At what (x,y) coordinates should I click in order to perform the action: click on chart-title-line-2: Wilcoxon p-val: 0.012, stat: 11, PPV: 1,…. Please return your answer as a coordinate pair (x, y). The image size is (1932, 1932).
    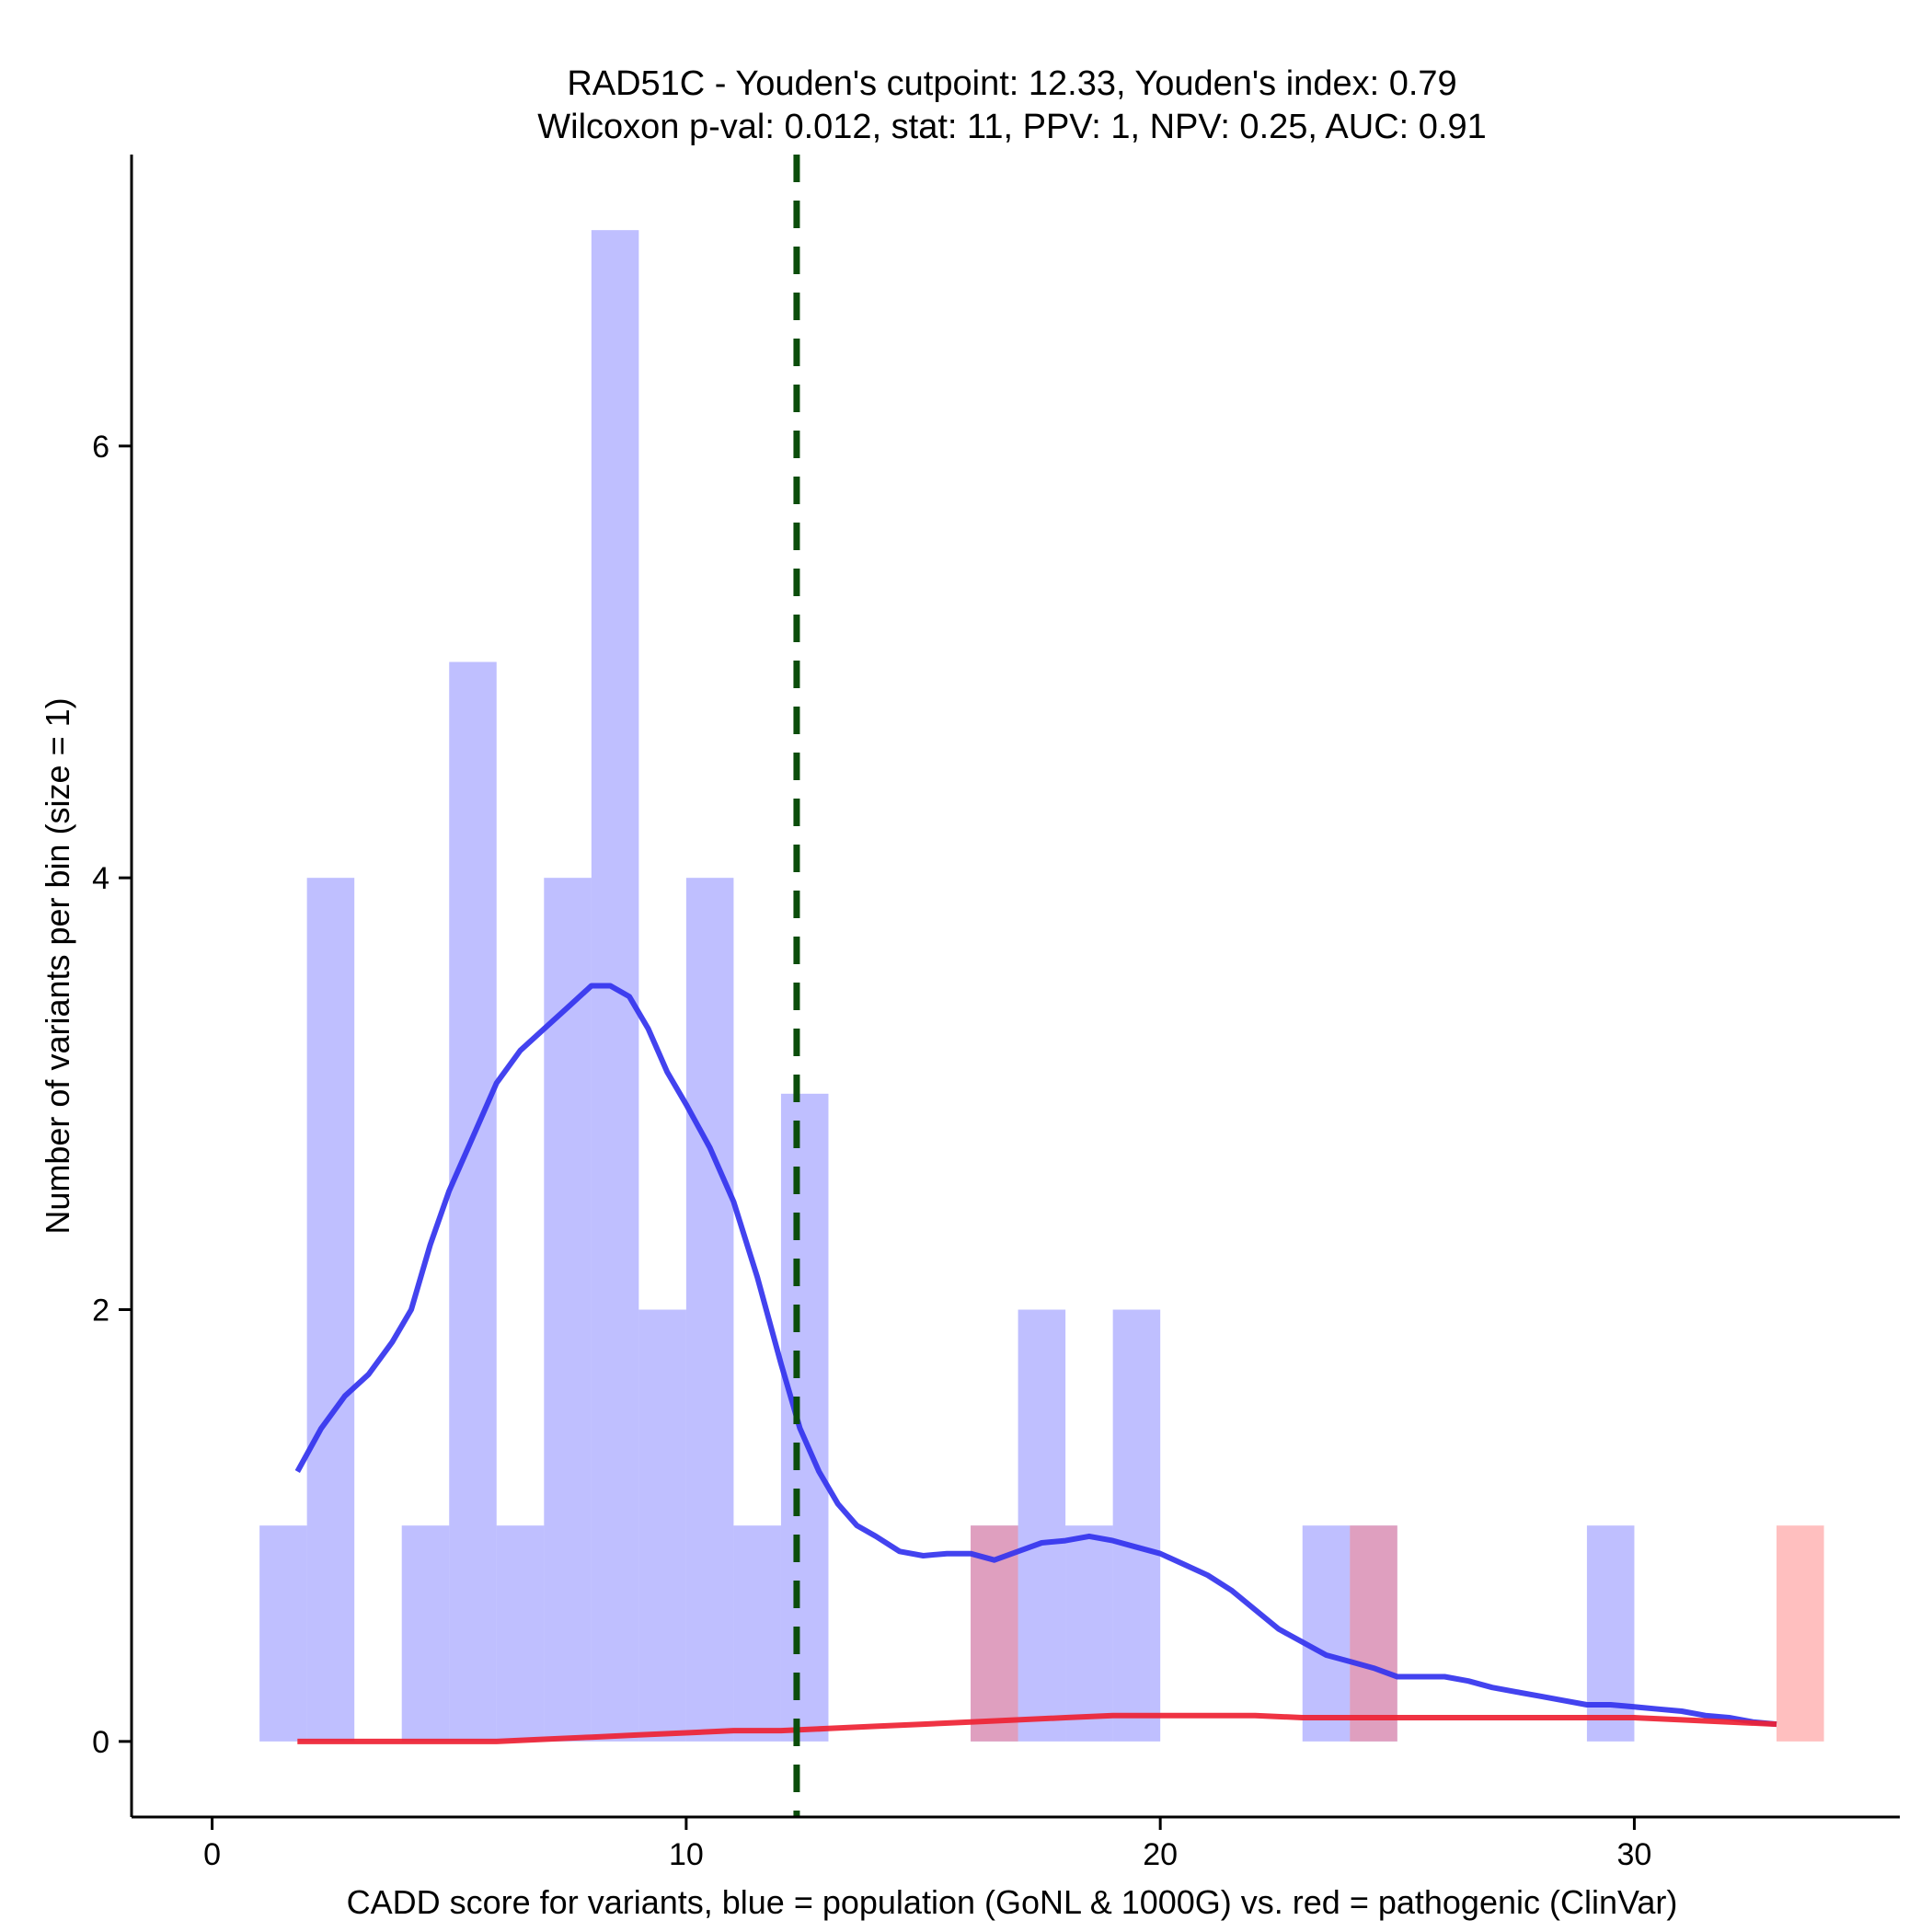
    Looking at the image, I should click on (1011, 127).